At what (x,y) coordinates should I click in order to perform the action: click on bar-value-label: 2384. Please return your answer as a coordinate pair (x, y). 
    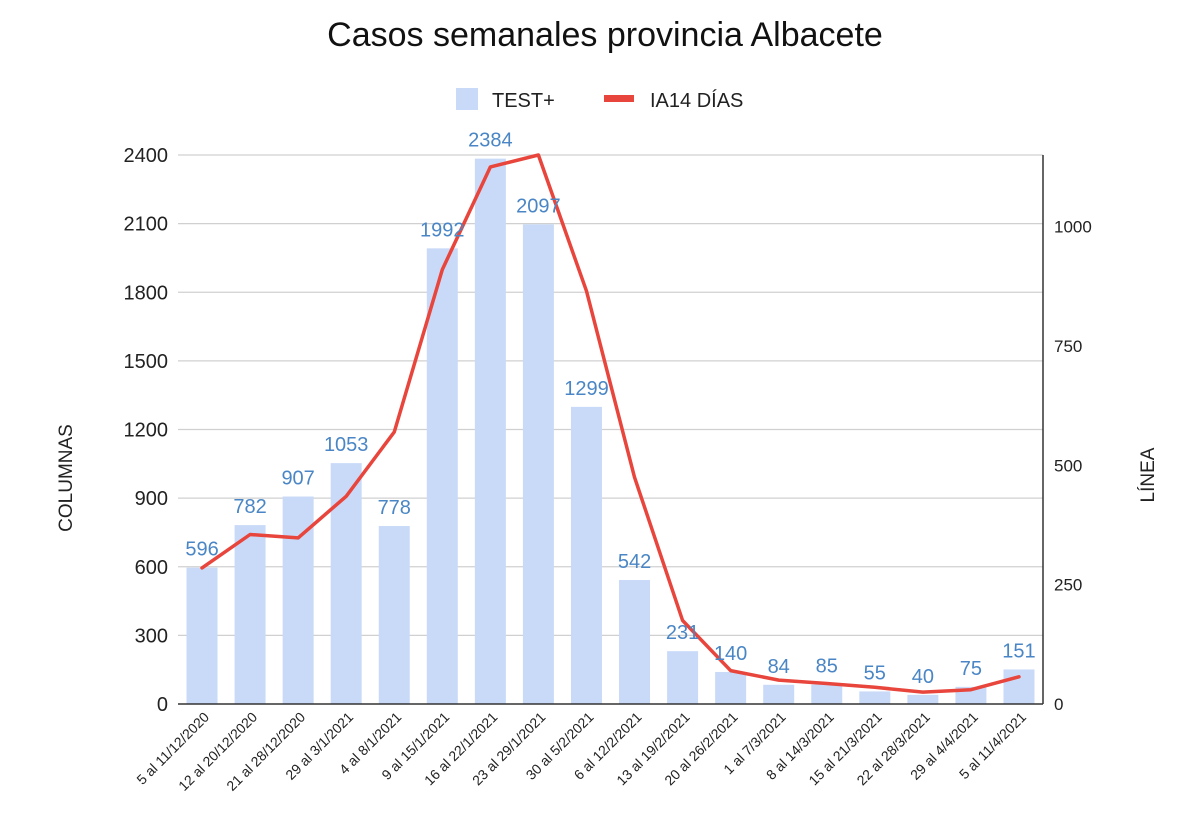
    Looking at the image, I should click on (490, 141).